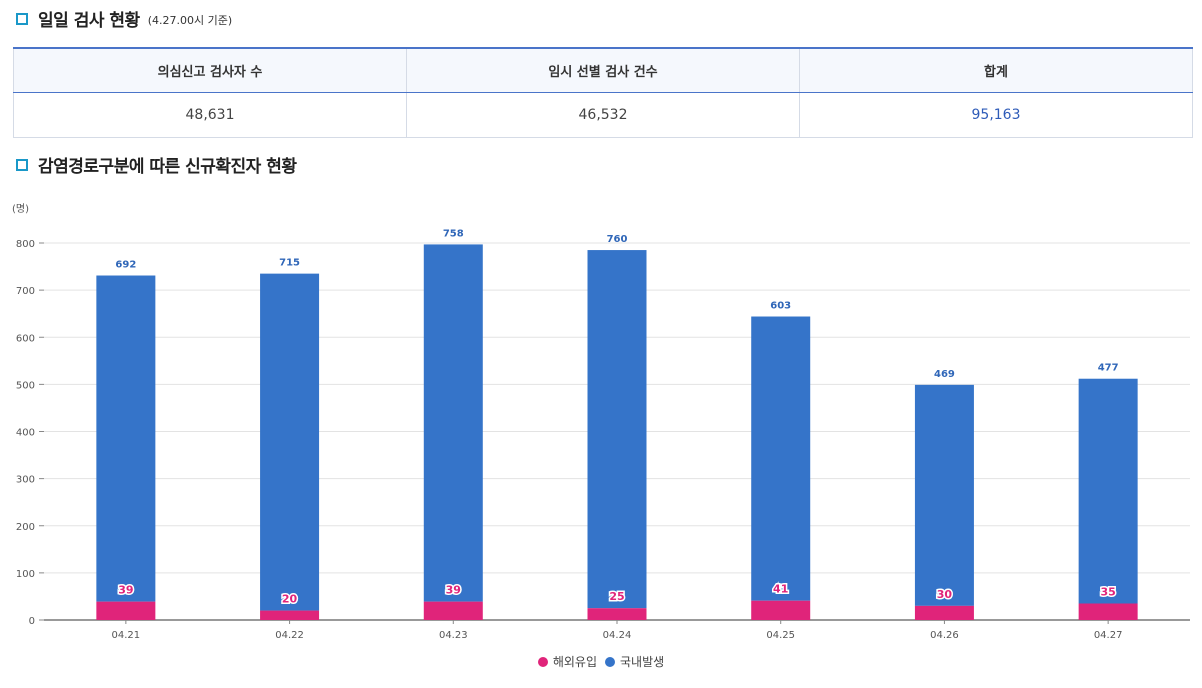  I want to click on table-row: 48,631 46,532 95,163, so click(603, 115).